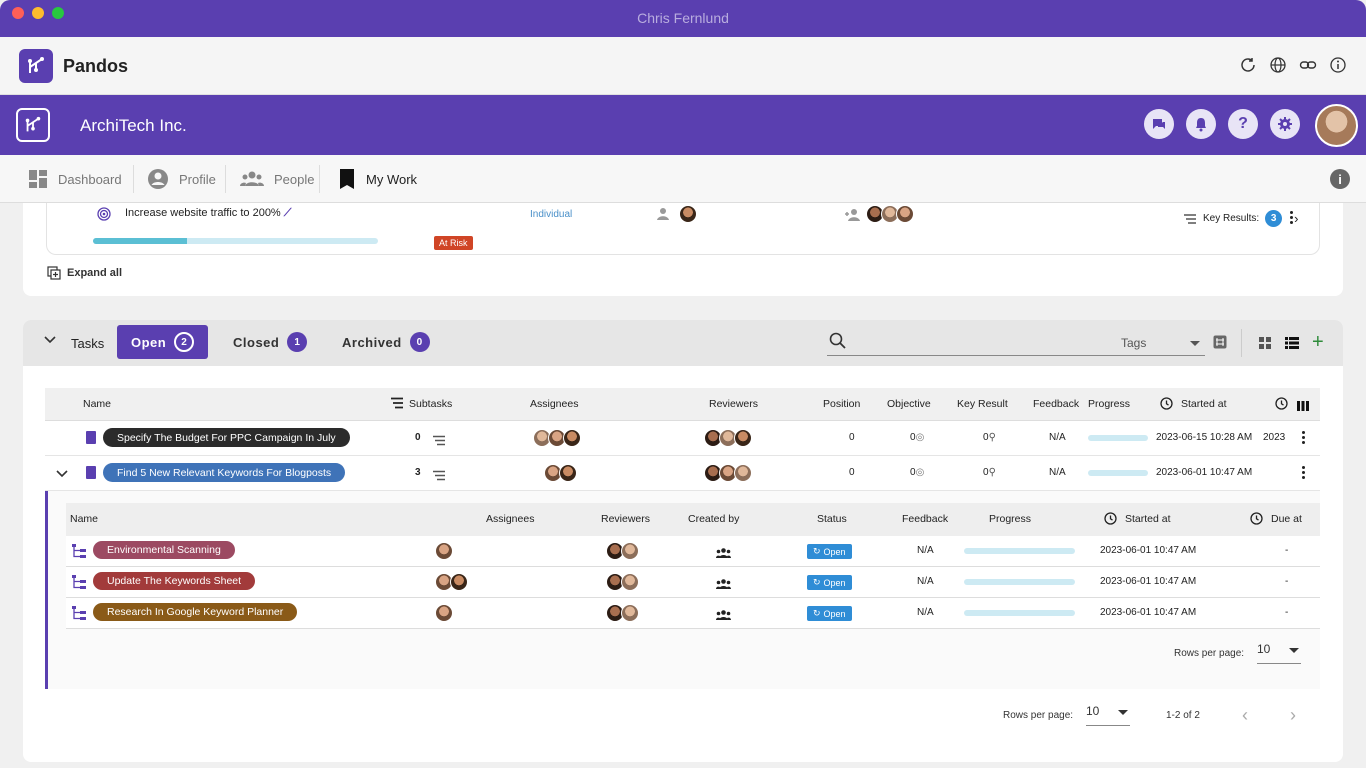  Describe the element at coordinates (890, 214) in the screenshot. I see `team-avatars` at that location.